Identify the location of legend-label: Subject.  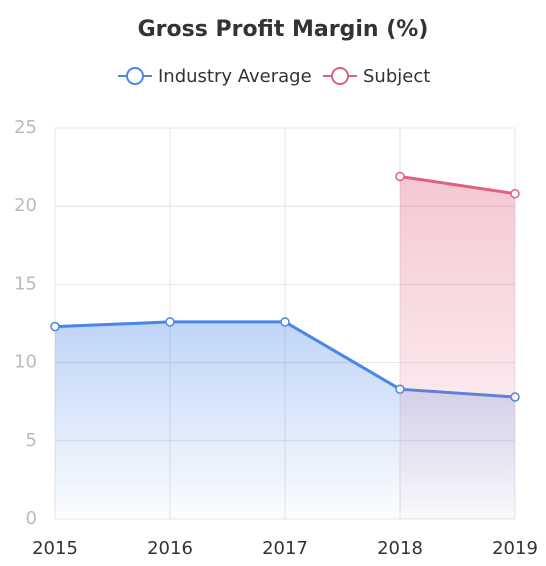
(396, 76).